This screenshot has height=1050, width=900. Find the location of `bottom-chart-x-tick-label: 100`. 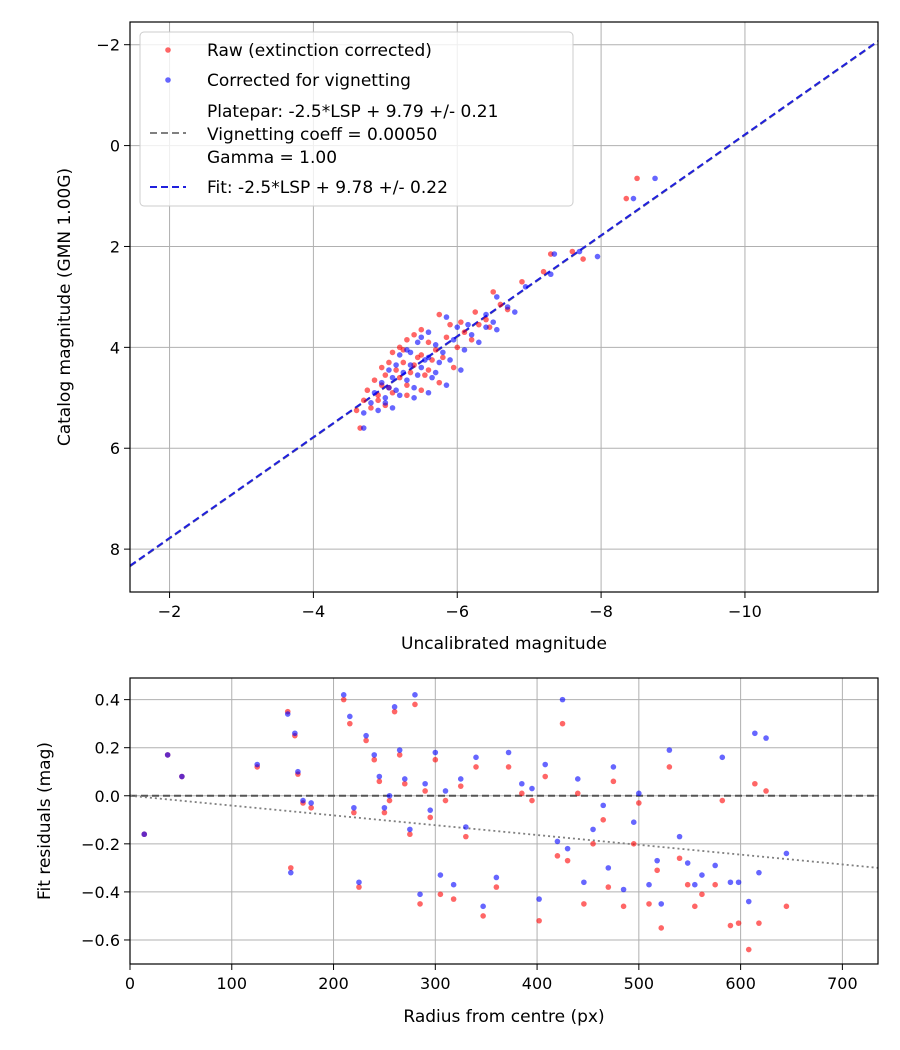

bottom-chart-x-tick-label: 100 is located at coordinates (231, 983).